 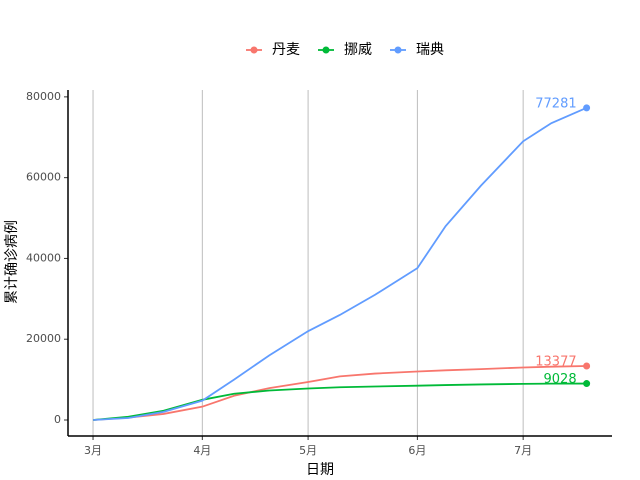 I want to click on y-tick-label: 0, so click(x=57, y=419).